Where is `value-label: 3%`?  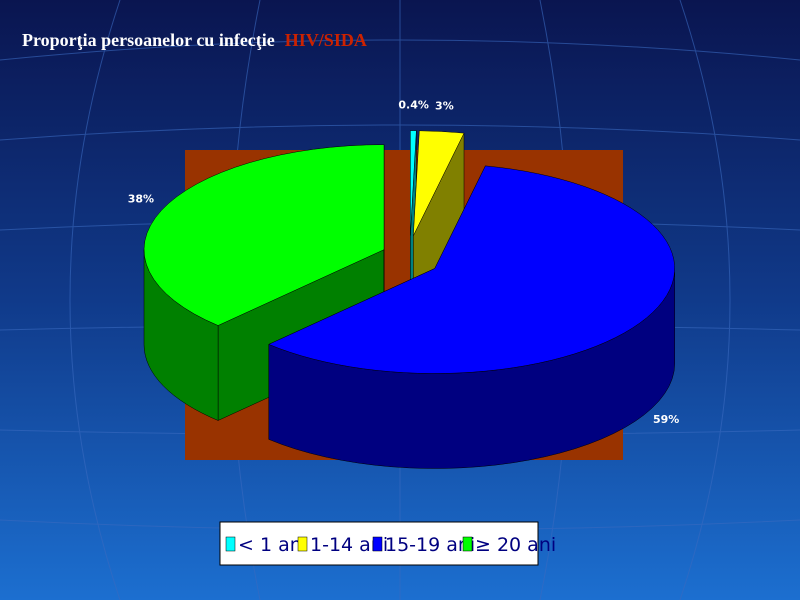
value-label: 3% is located at coordinates (444, 106).